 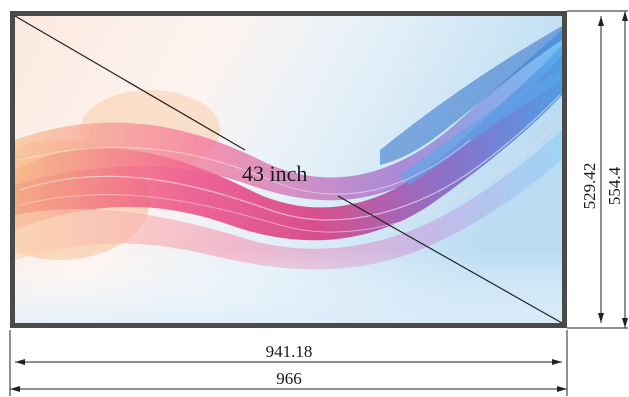 I want to click on active-height-dimension, so click(x=601, y=169).